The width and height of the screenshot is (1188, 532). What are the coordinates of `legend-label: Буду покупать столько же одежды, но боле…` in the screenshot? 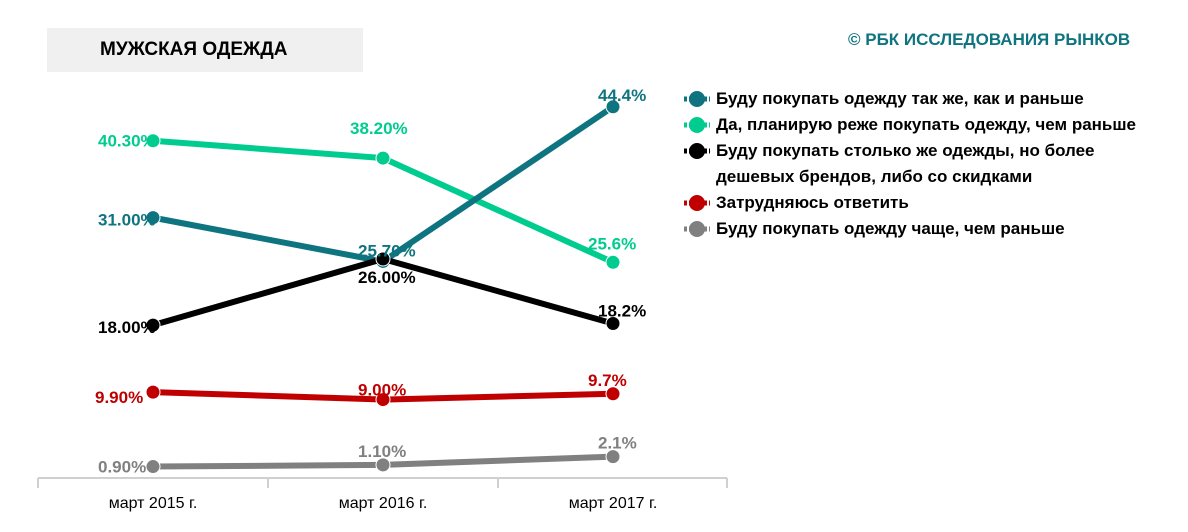 It's located at (905, 163).